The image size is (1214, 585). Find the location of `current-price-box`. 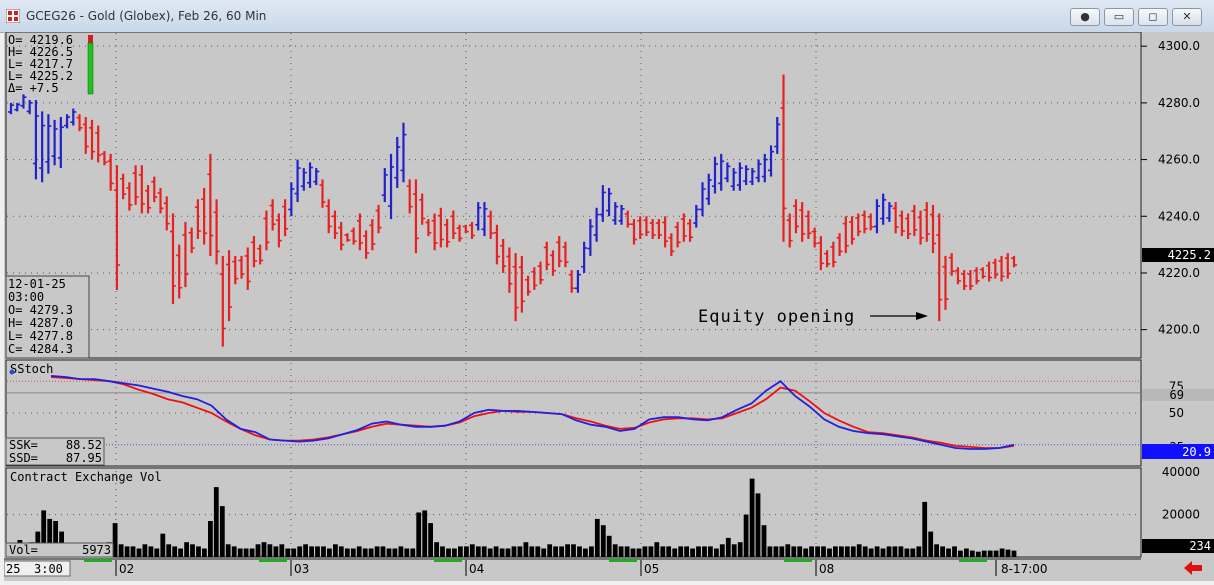

current-price-box is located at coordinates (1178, 255).